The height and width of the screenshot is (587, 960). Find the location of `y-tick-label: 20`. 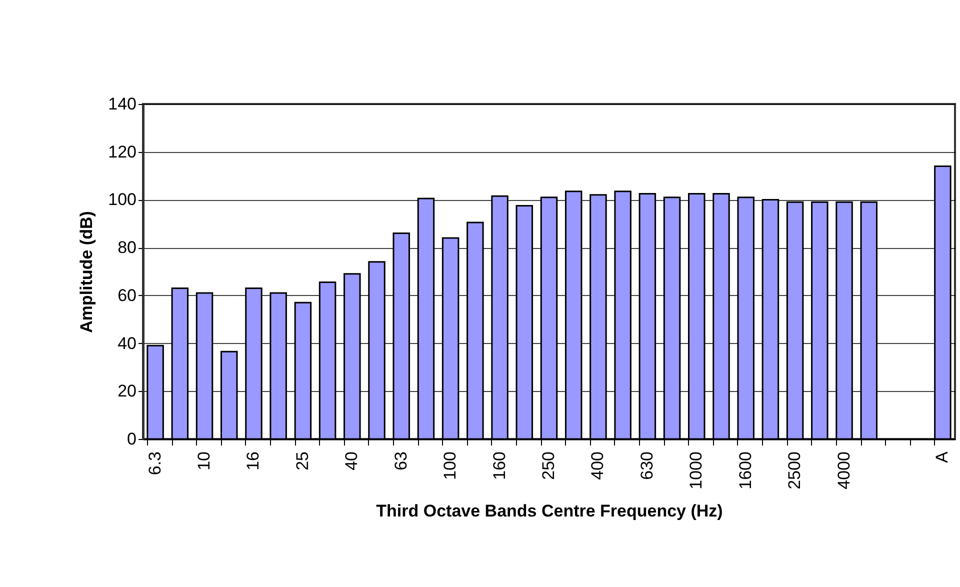

y-tick-label: 20 is located at coordinates (127, 391).